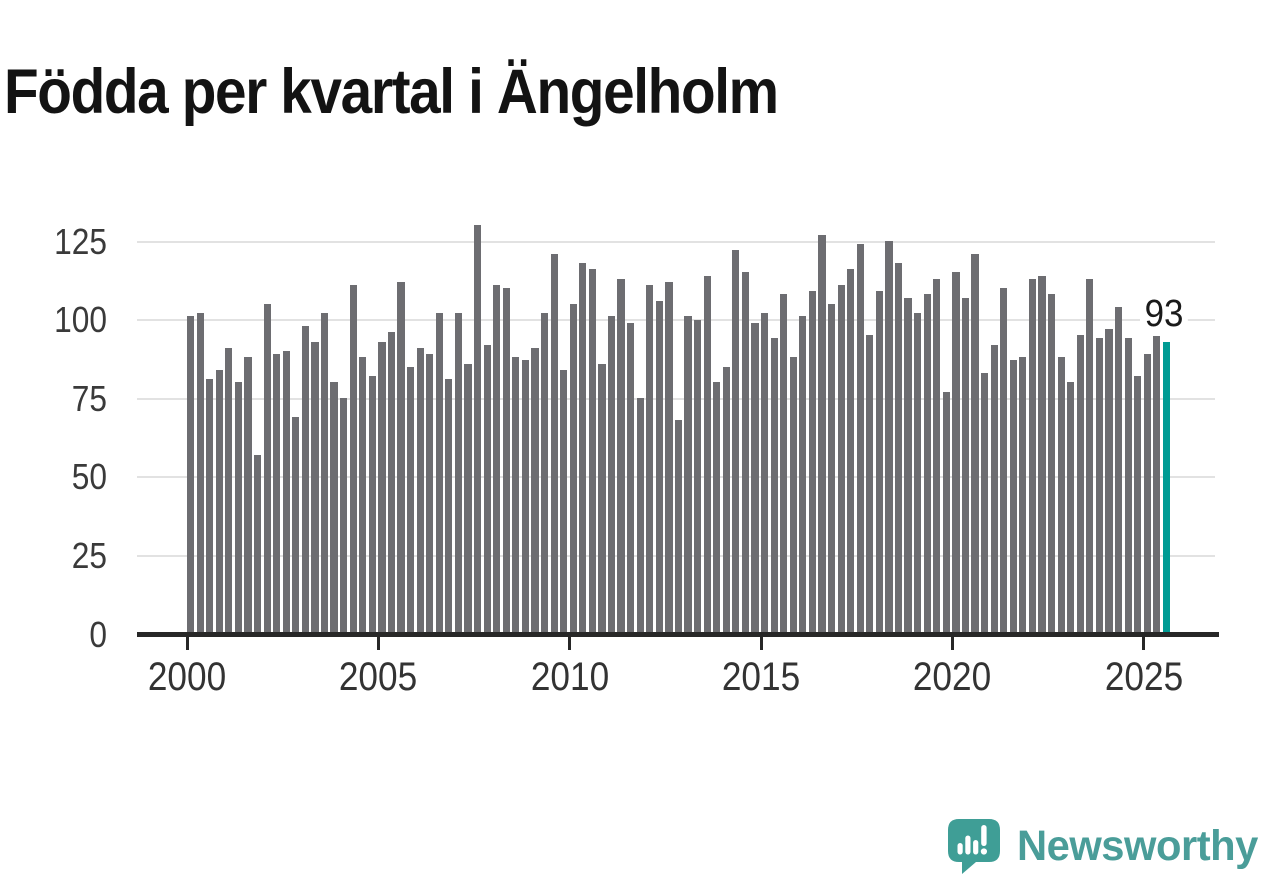 Image resolution: width=1262 pixels, height=879 pixels. Describe the element at coordinates (89, 477) in the screenshot. I see `y-axis-label: 50` at that location.